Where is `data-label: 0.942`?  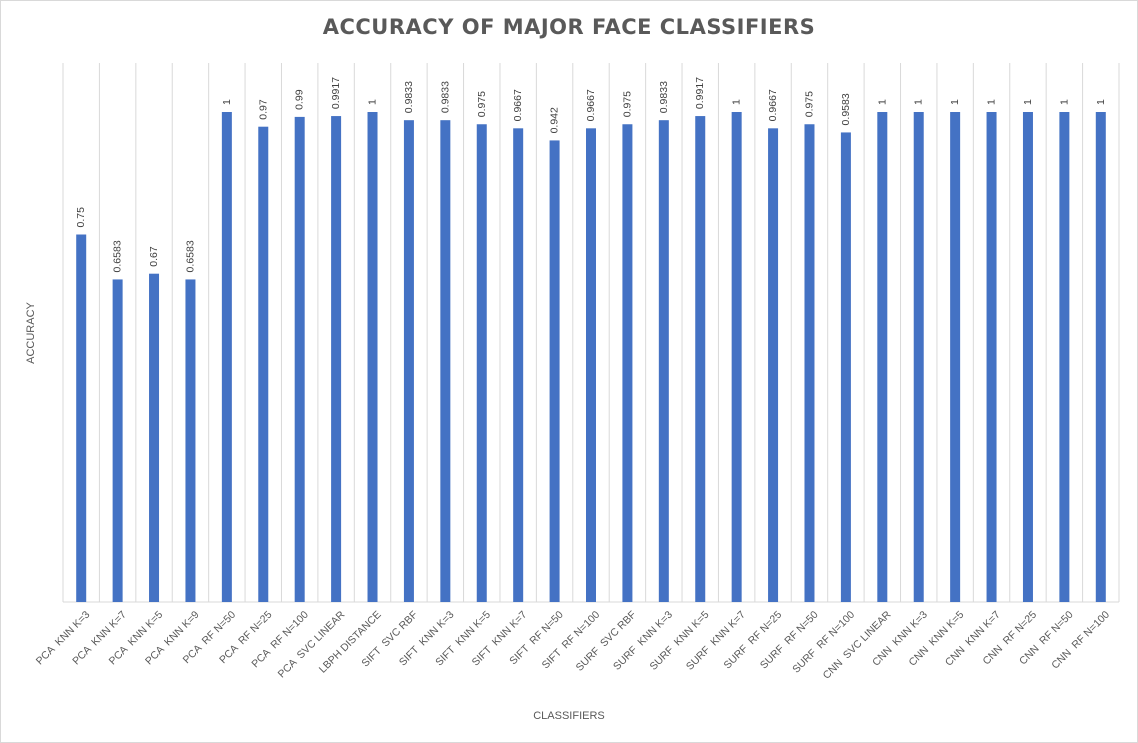 data-label: 0.942 is located at coordinates (555, 120).